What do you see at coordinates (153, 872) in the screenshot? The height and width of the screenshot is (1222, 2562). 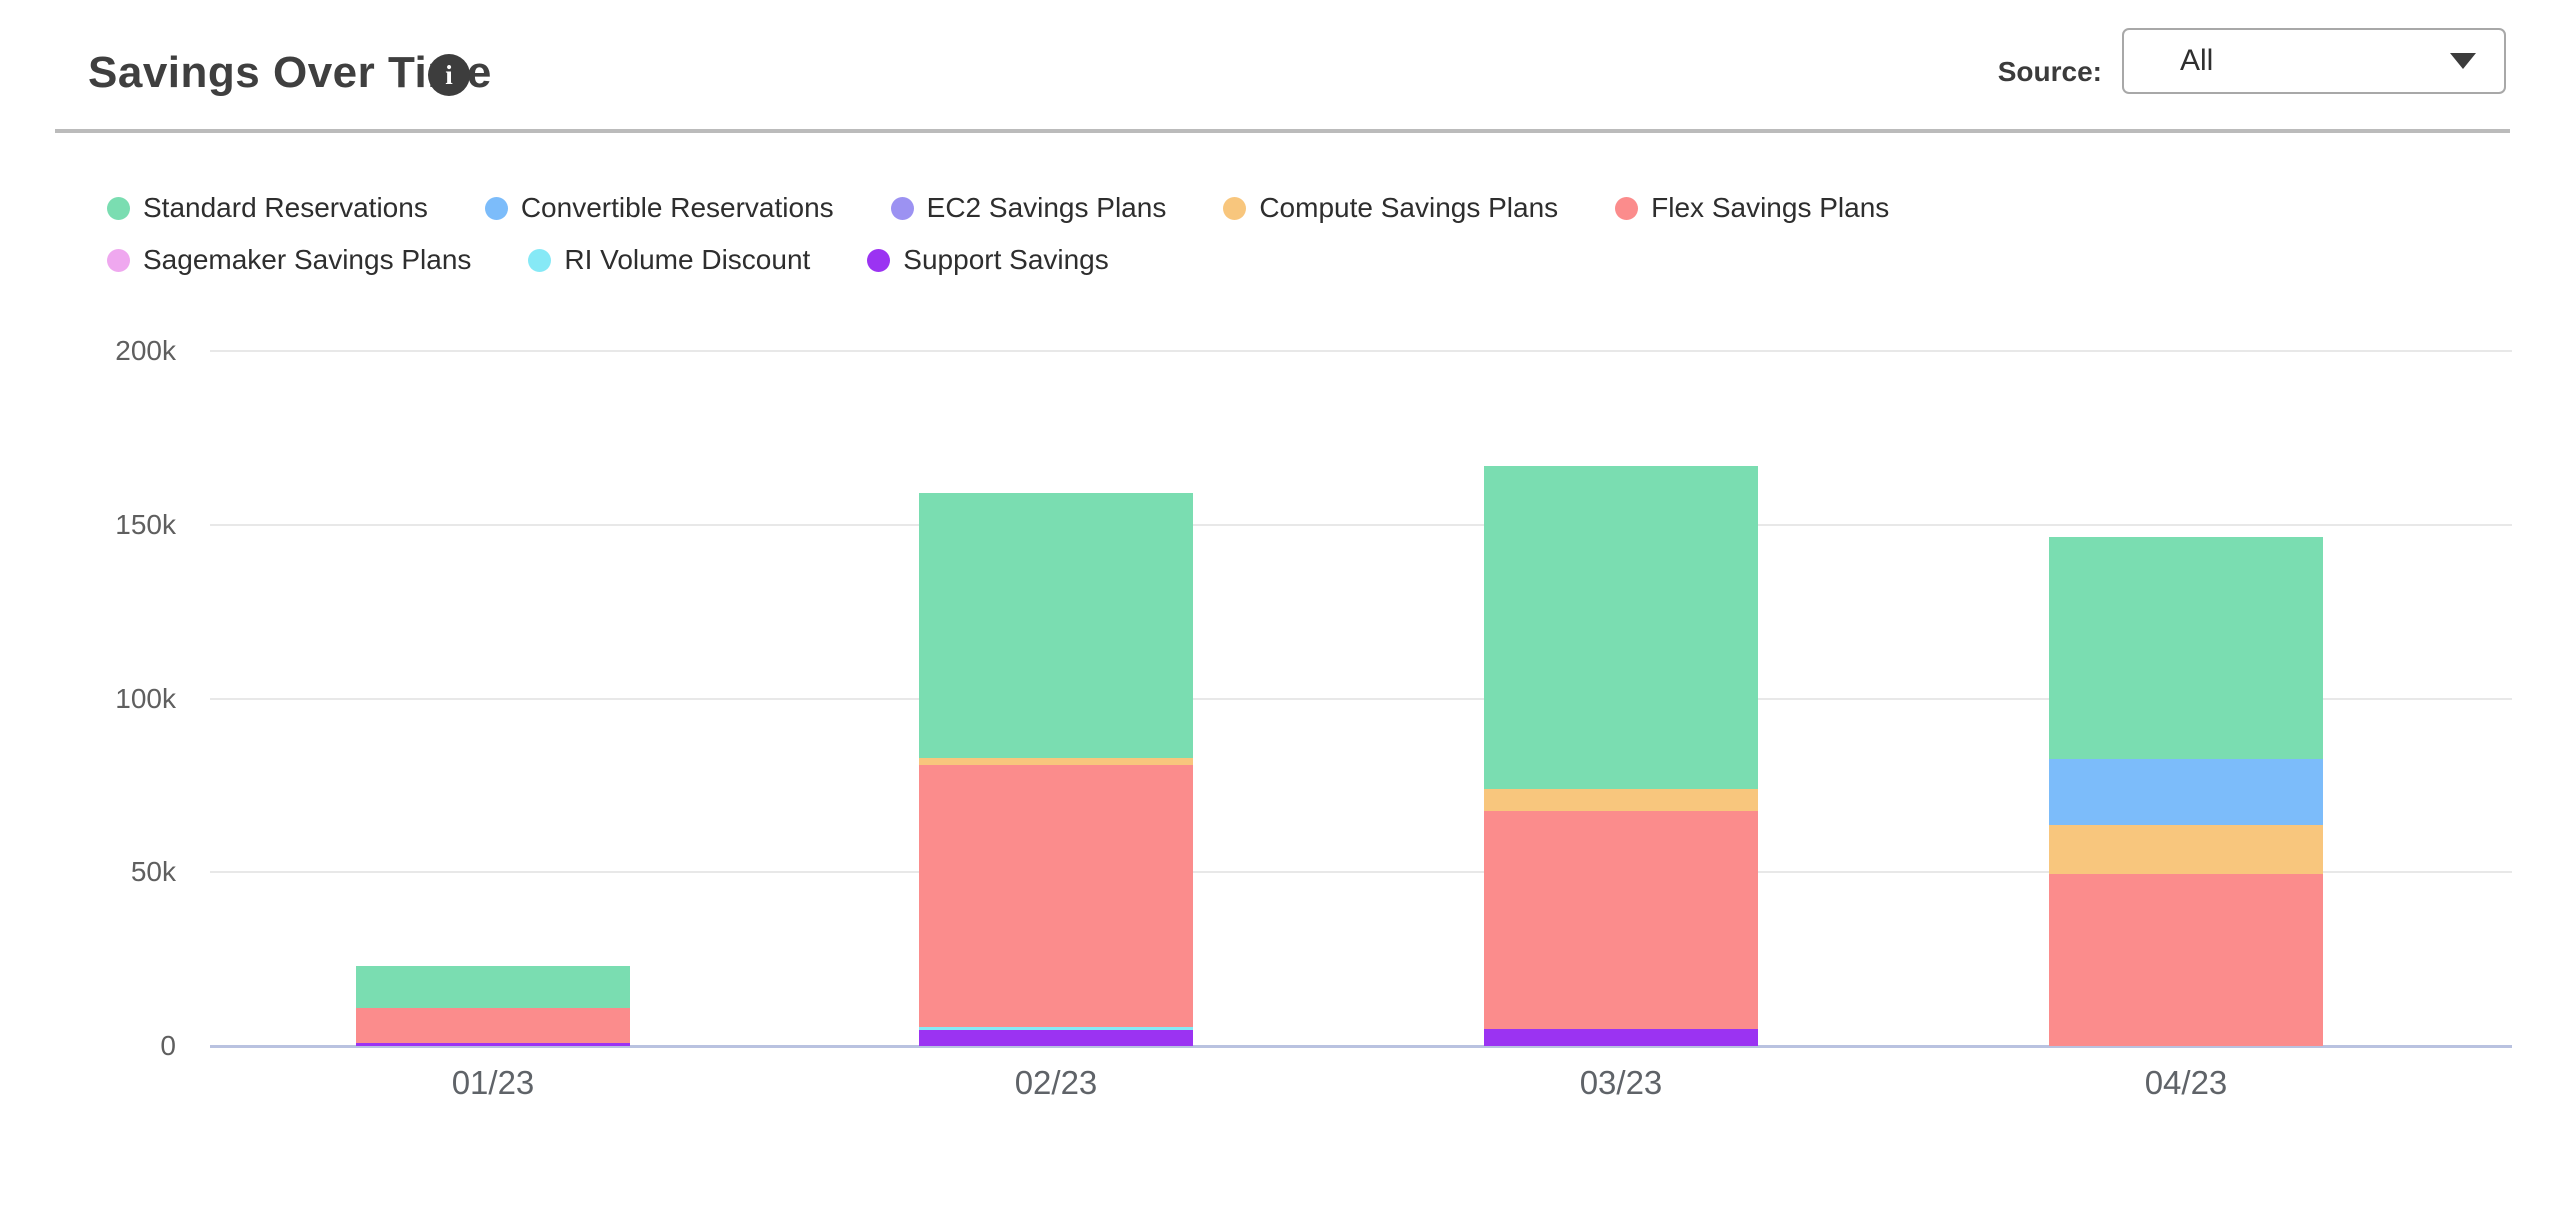 I see `y-axis-tick-label: 50k` at bounding box center [153, 872].